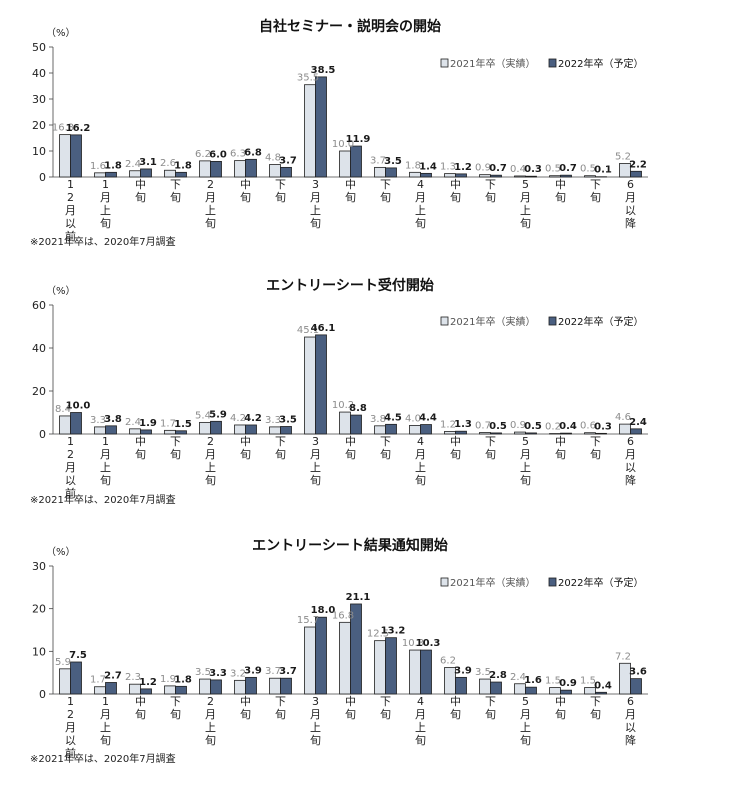 The image size is (730, 786). I want to click on chart-title: エントリーシート受付開始, so click(350, 285).